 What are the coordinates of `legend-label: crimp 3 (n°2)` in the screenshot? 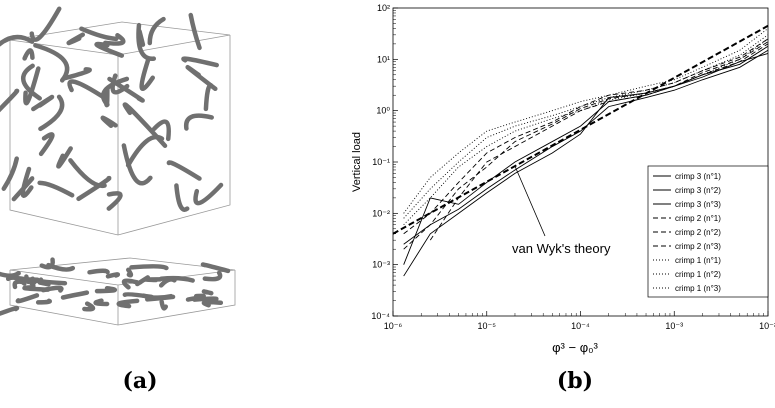 It's located at (698, 190).